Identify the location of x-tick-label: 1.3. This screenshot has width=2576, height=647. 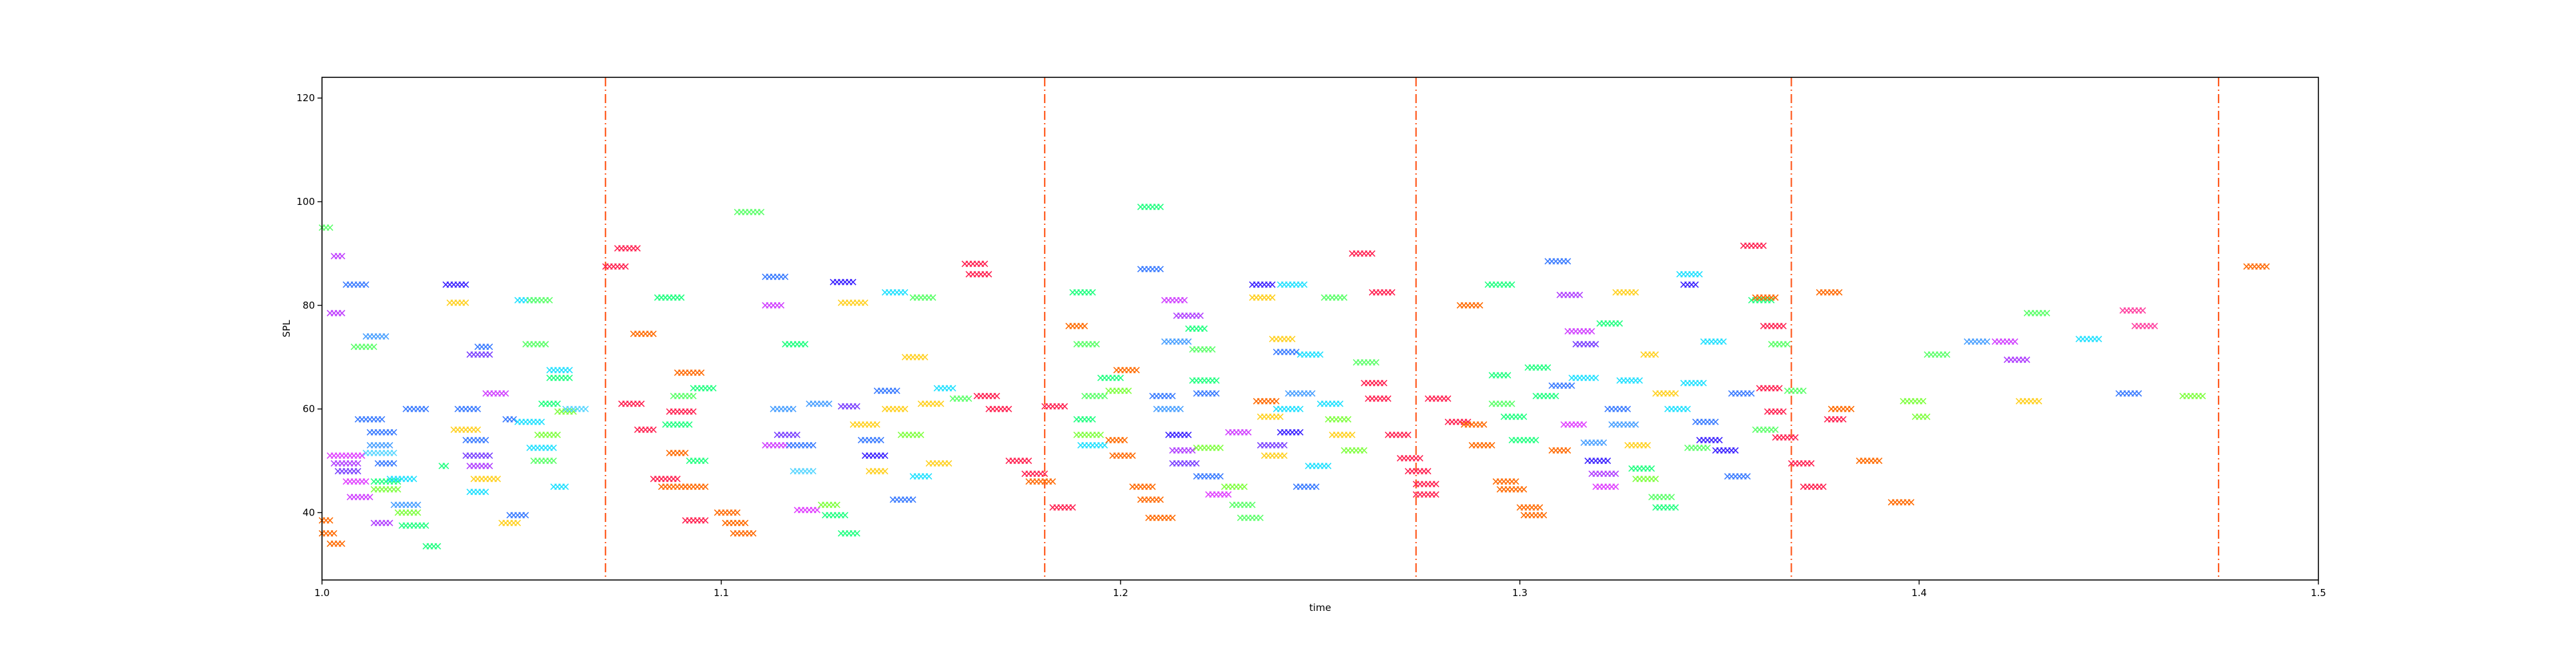
(1520, 593).